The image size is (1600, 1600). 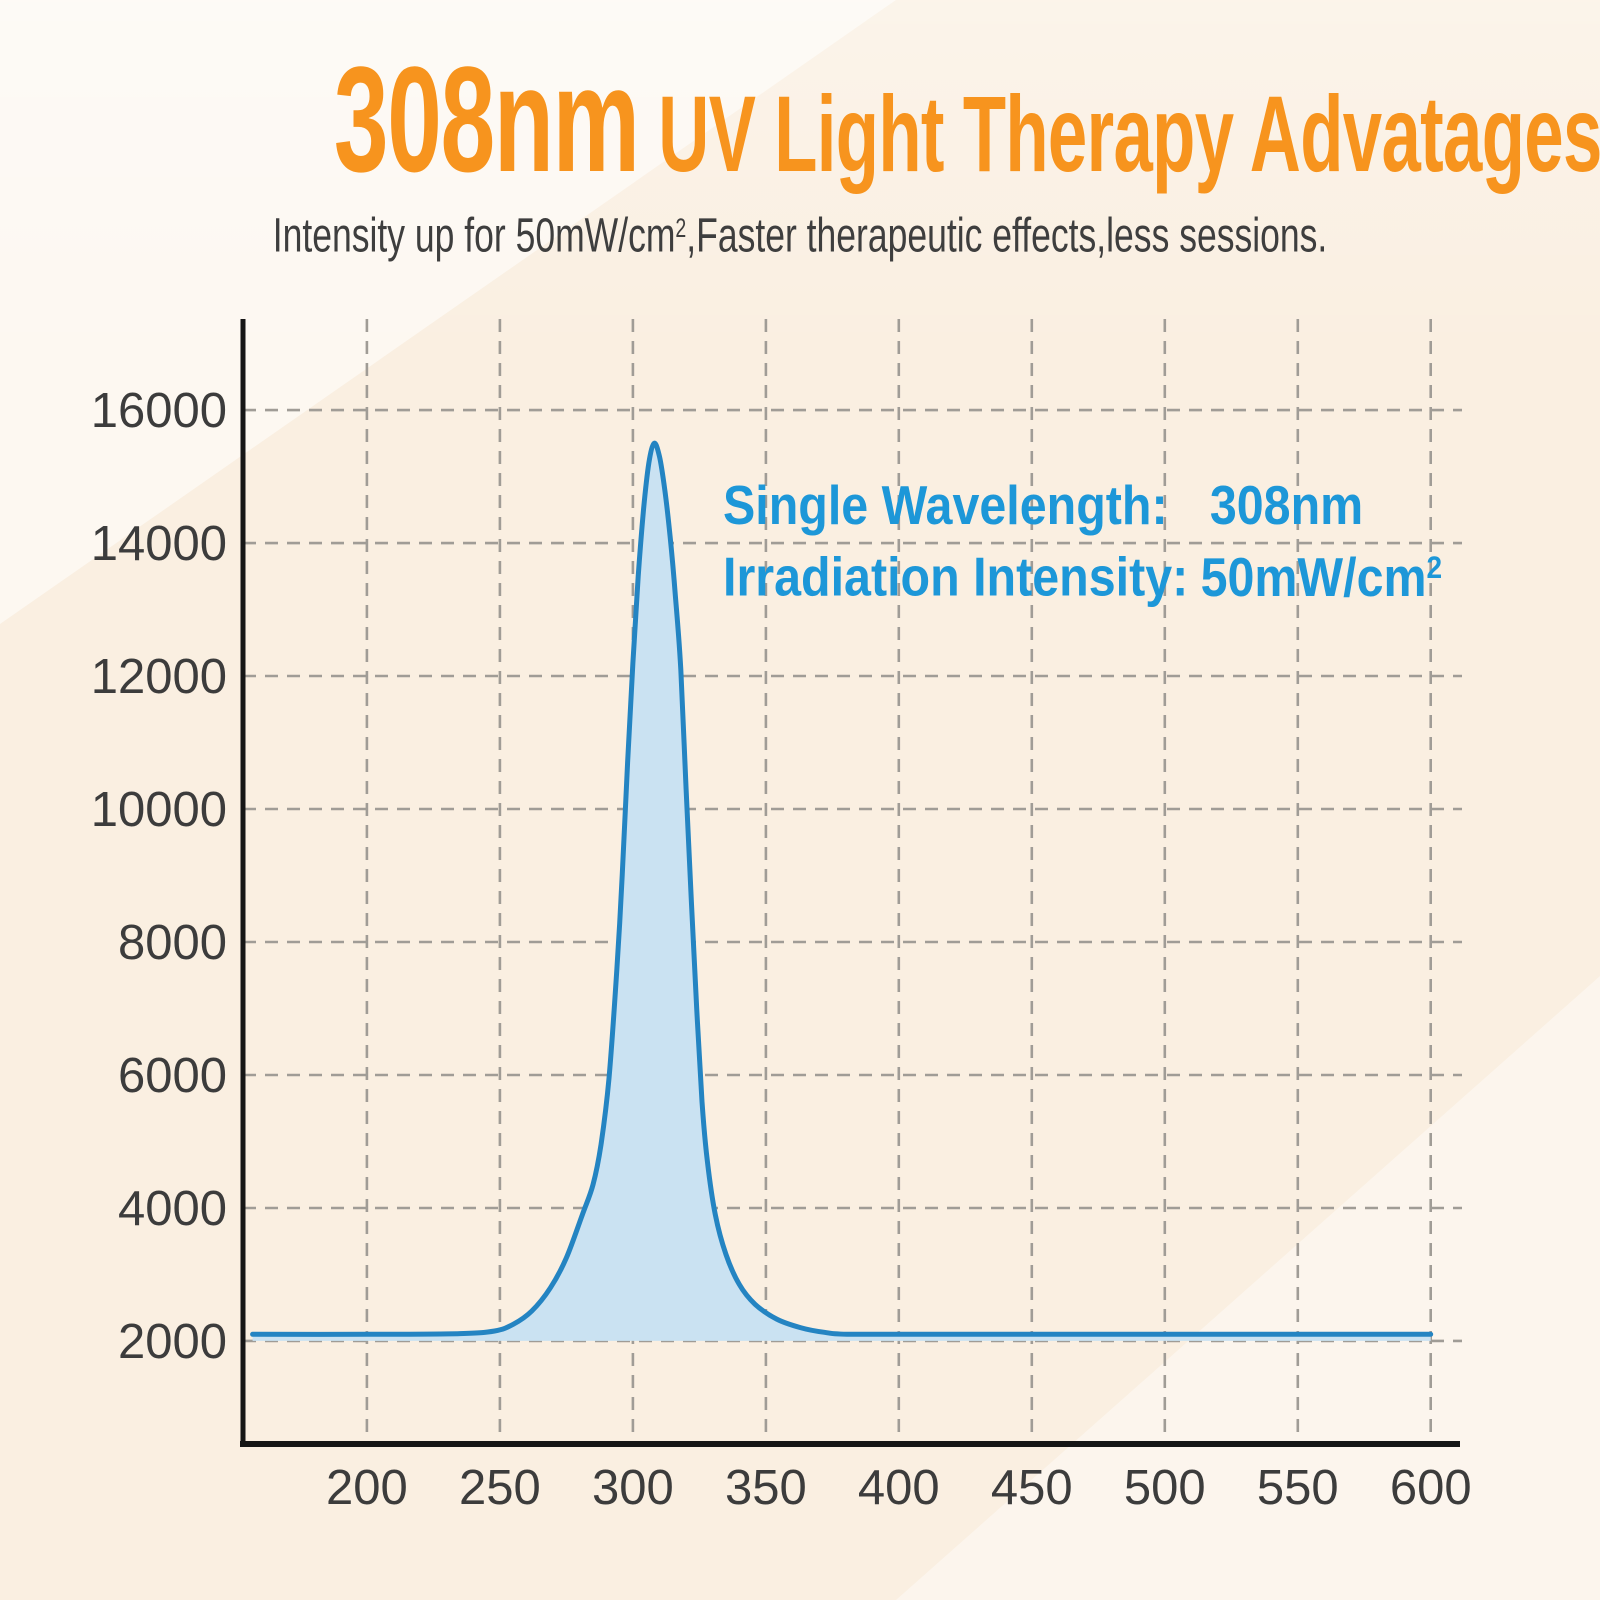 I want to click on annotation-wavelength-line: Single Wavelength: 308nm, so click(x=1082, y=505).